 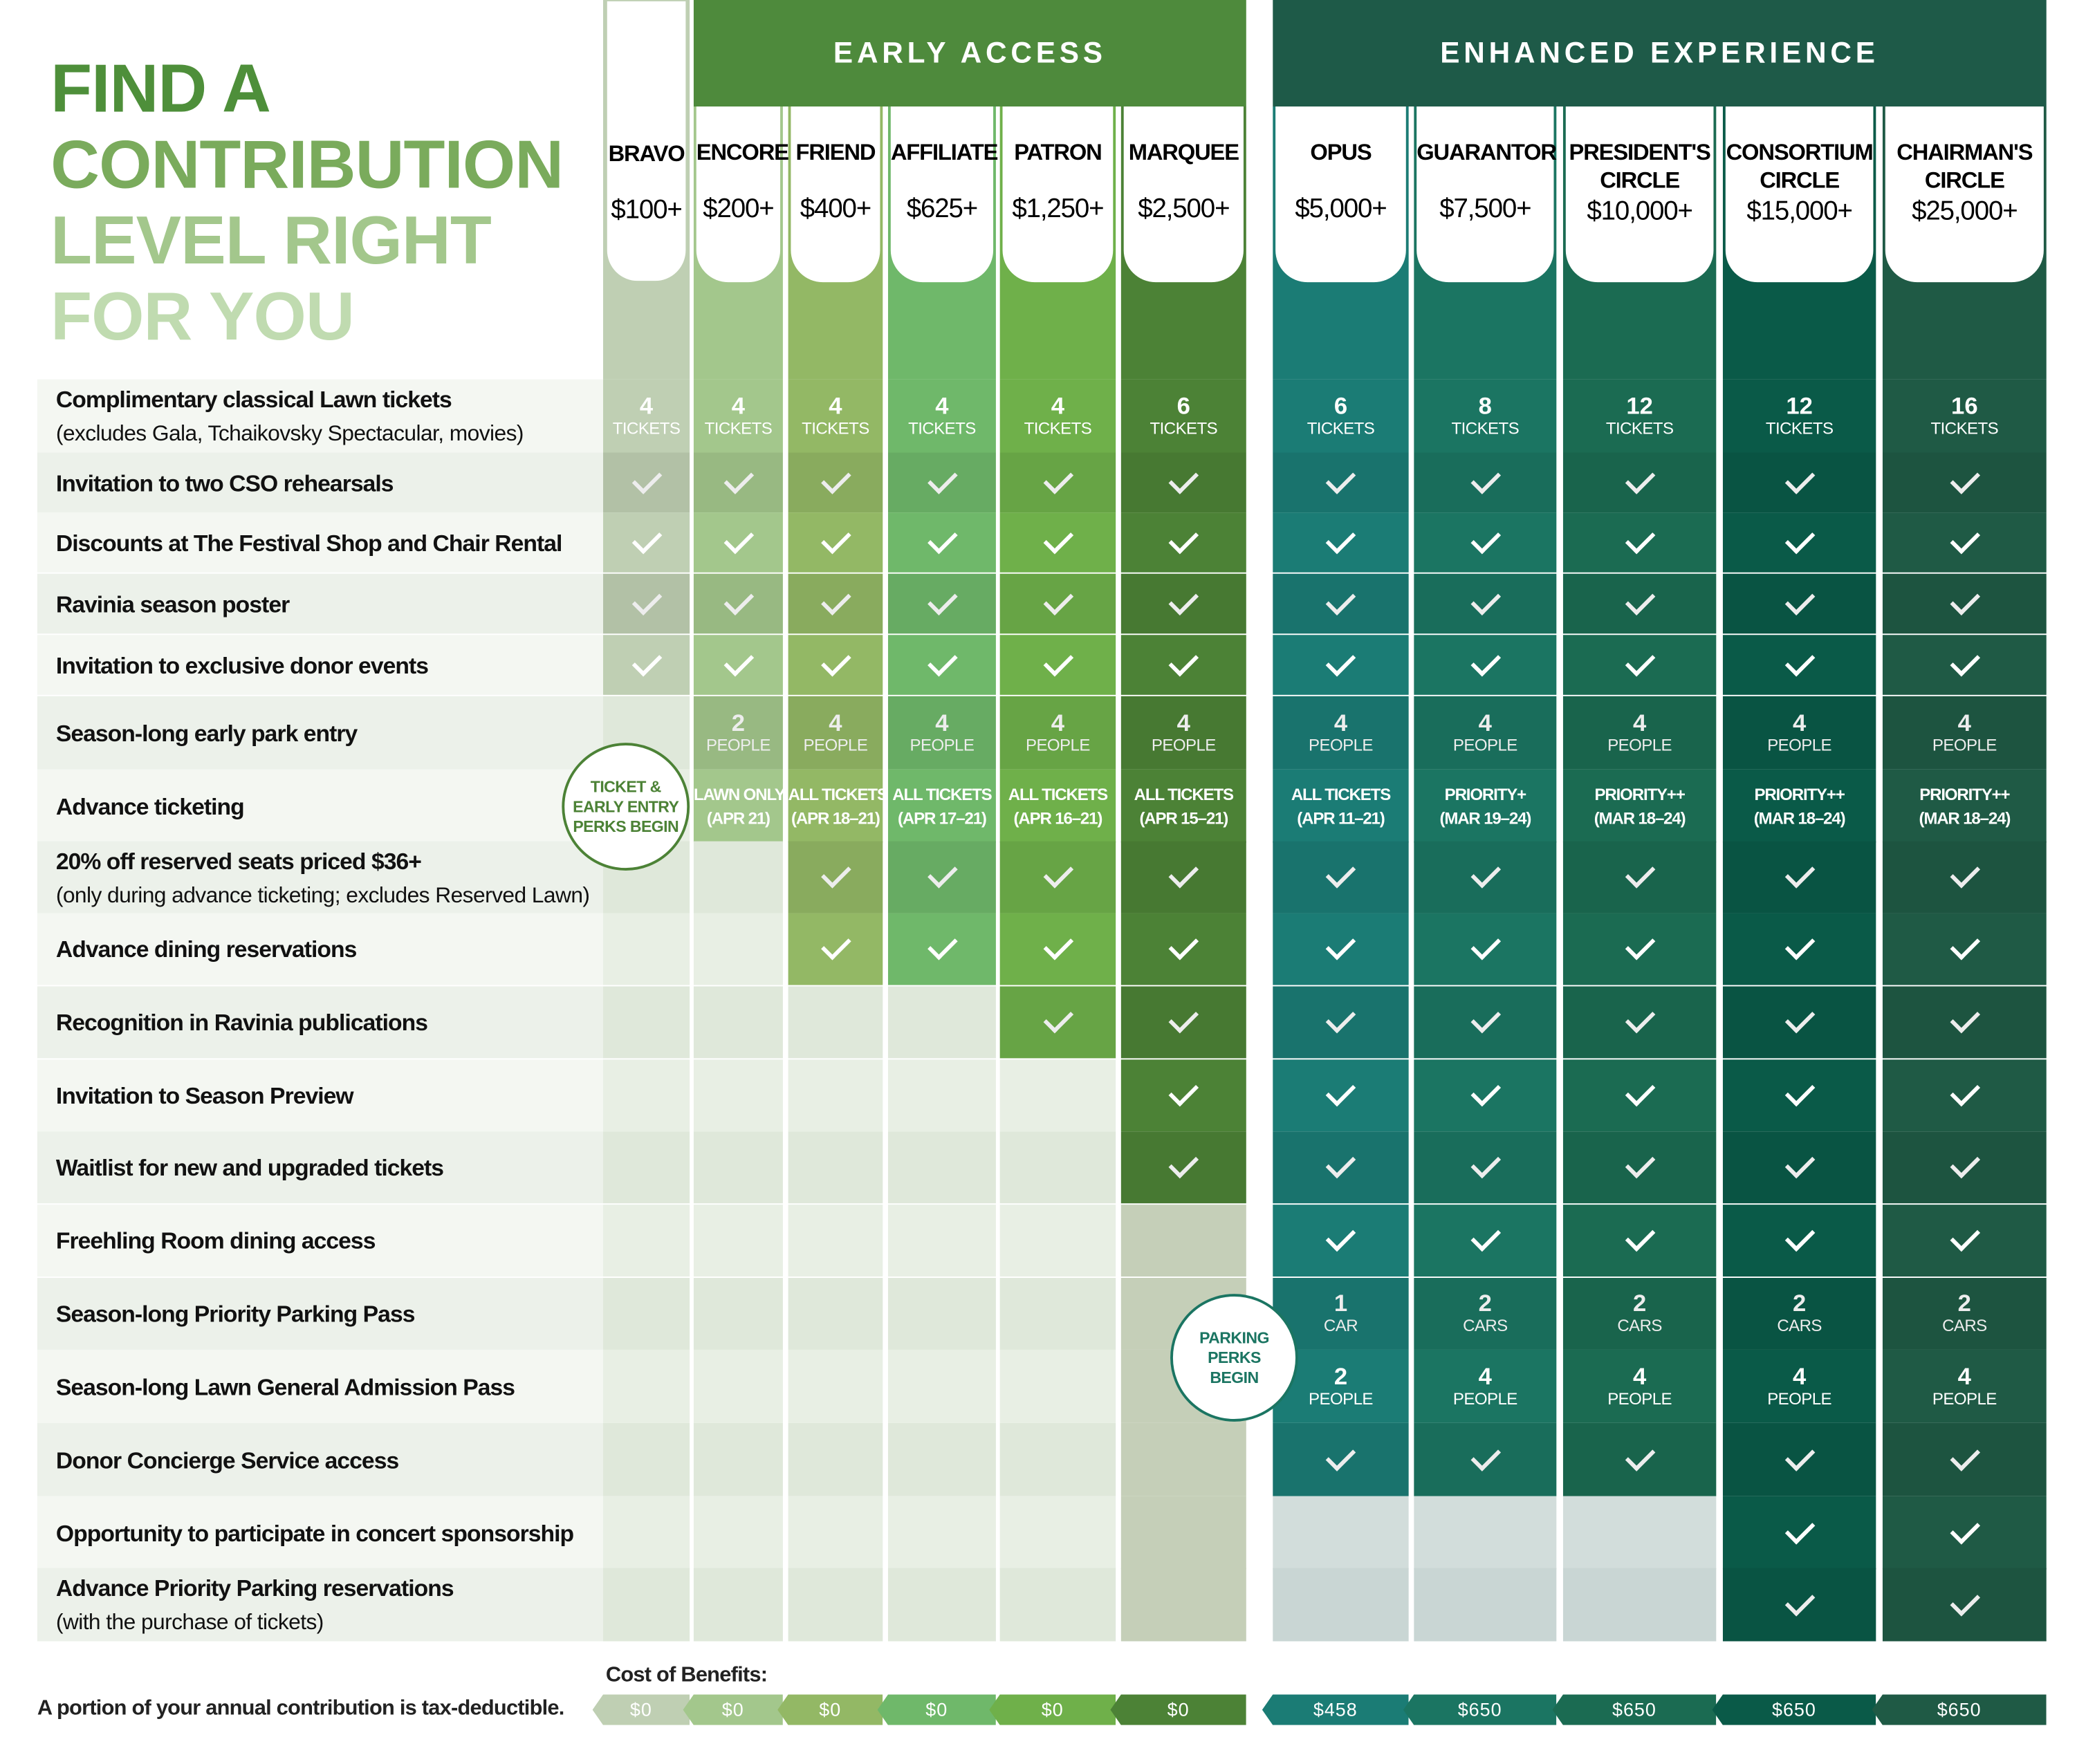 I want to click on benefit-label-text: Invitation to Season Preview, so click(x=204, y=1095).